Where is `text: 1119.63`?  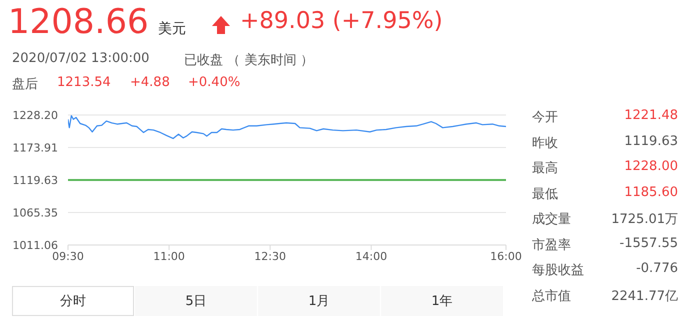 text: 1119.63 is located at coordinates (650, 141).